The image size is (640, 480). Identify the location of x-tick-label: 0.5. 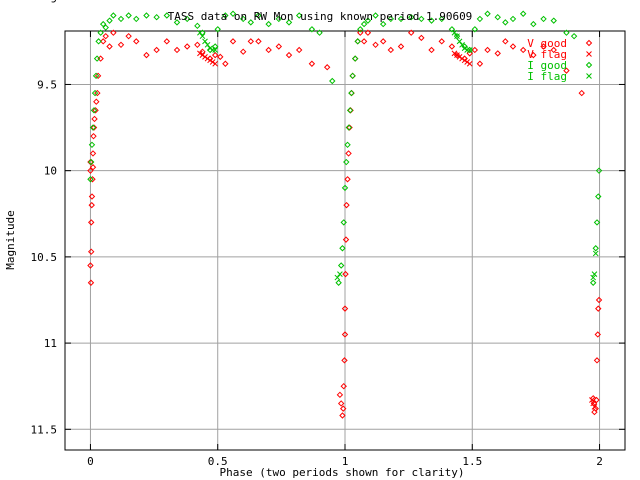
(218, 461).